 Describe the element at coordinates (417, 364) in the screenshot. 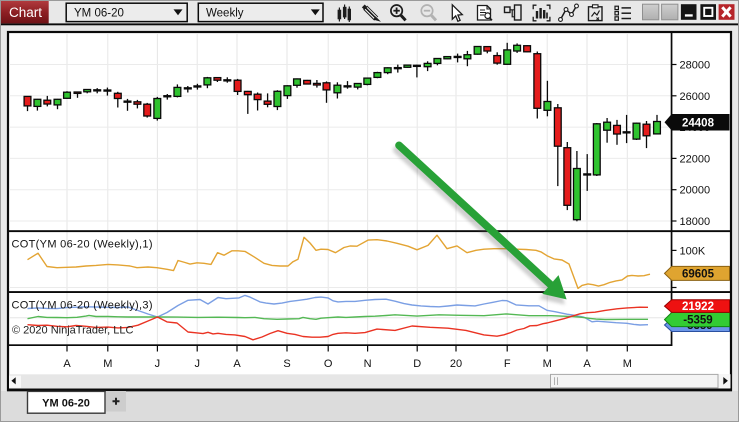

I see `svg-text: D` at that location.